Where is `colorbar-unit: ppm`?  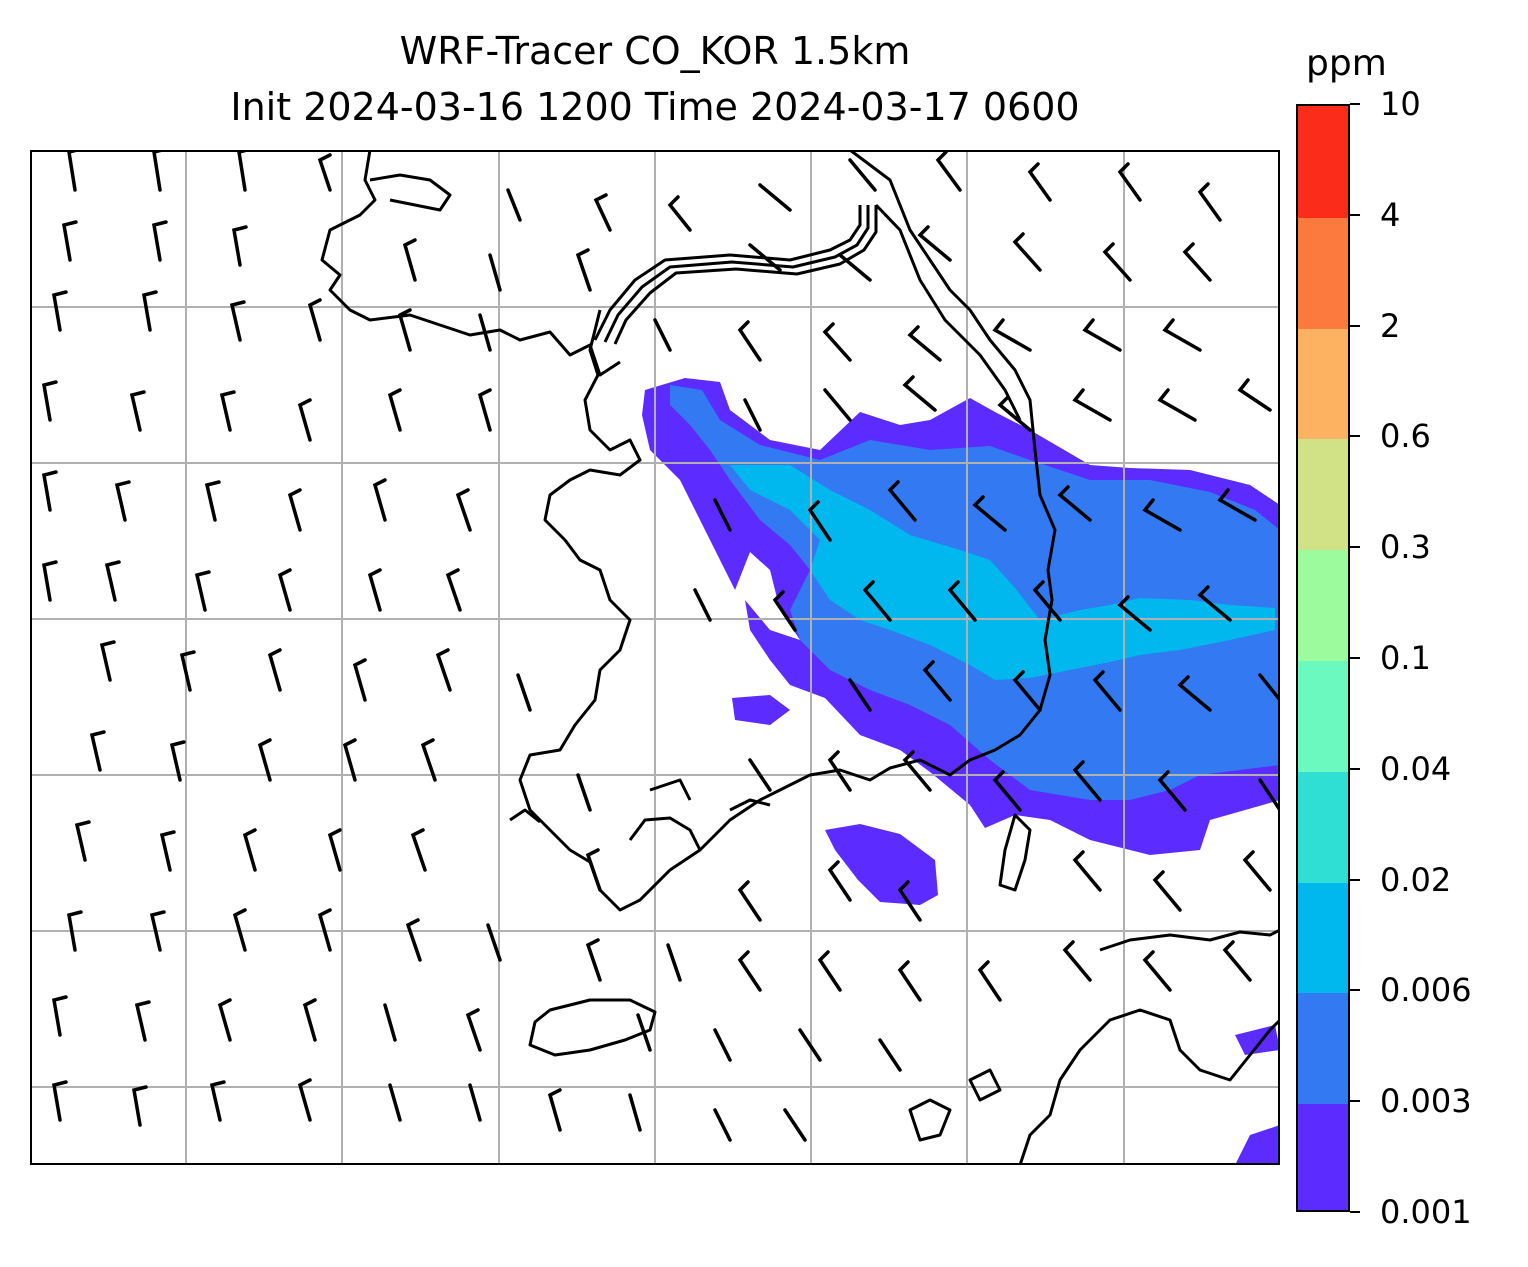
colorbar-unit: ppm is located at coordinates (1346, 63).